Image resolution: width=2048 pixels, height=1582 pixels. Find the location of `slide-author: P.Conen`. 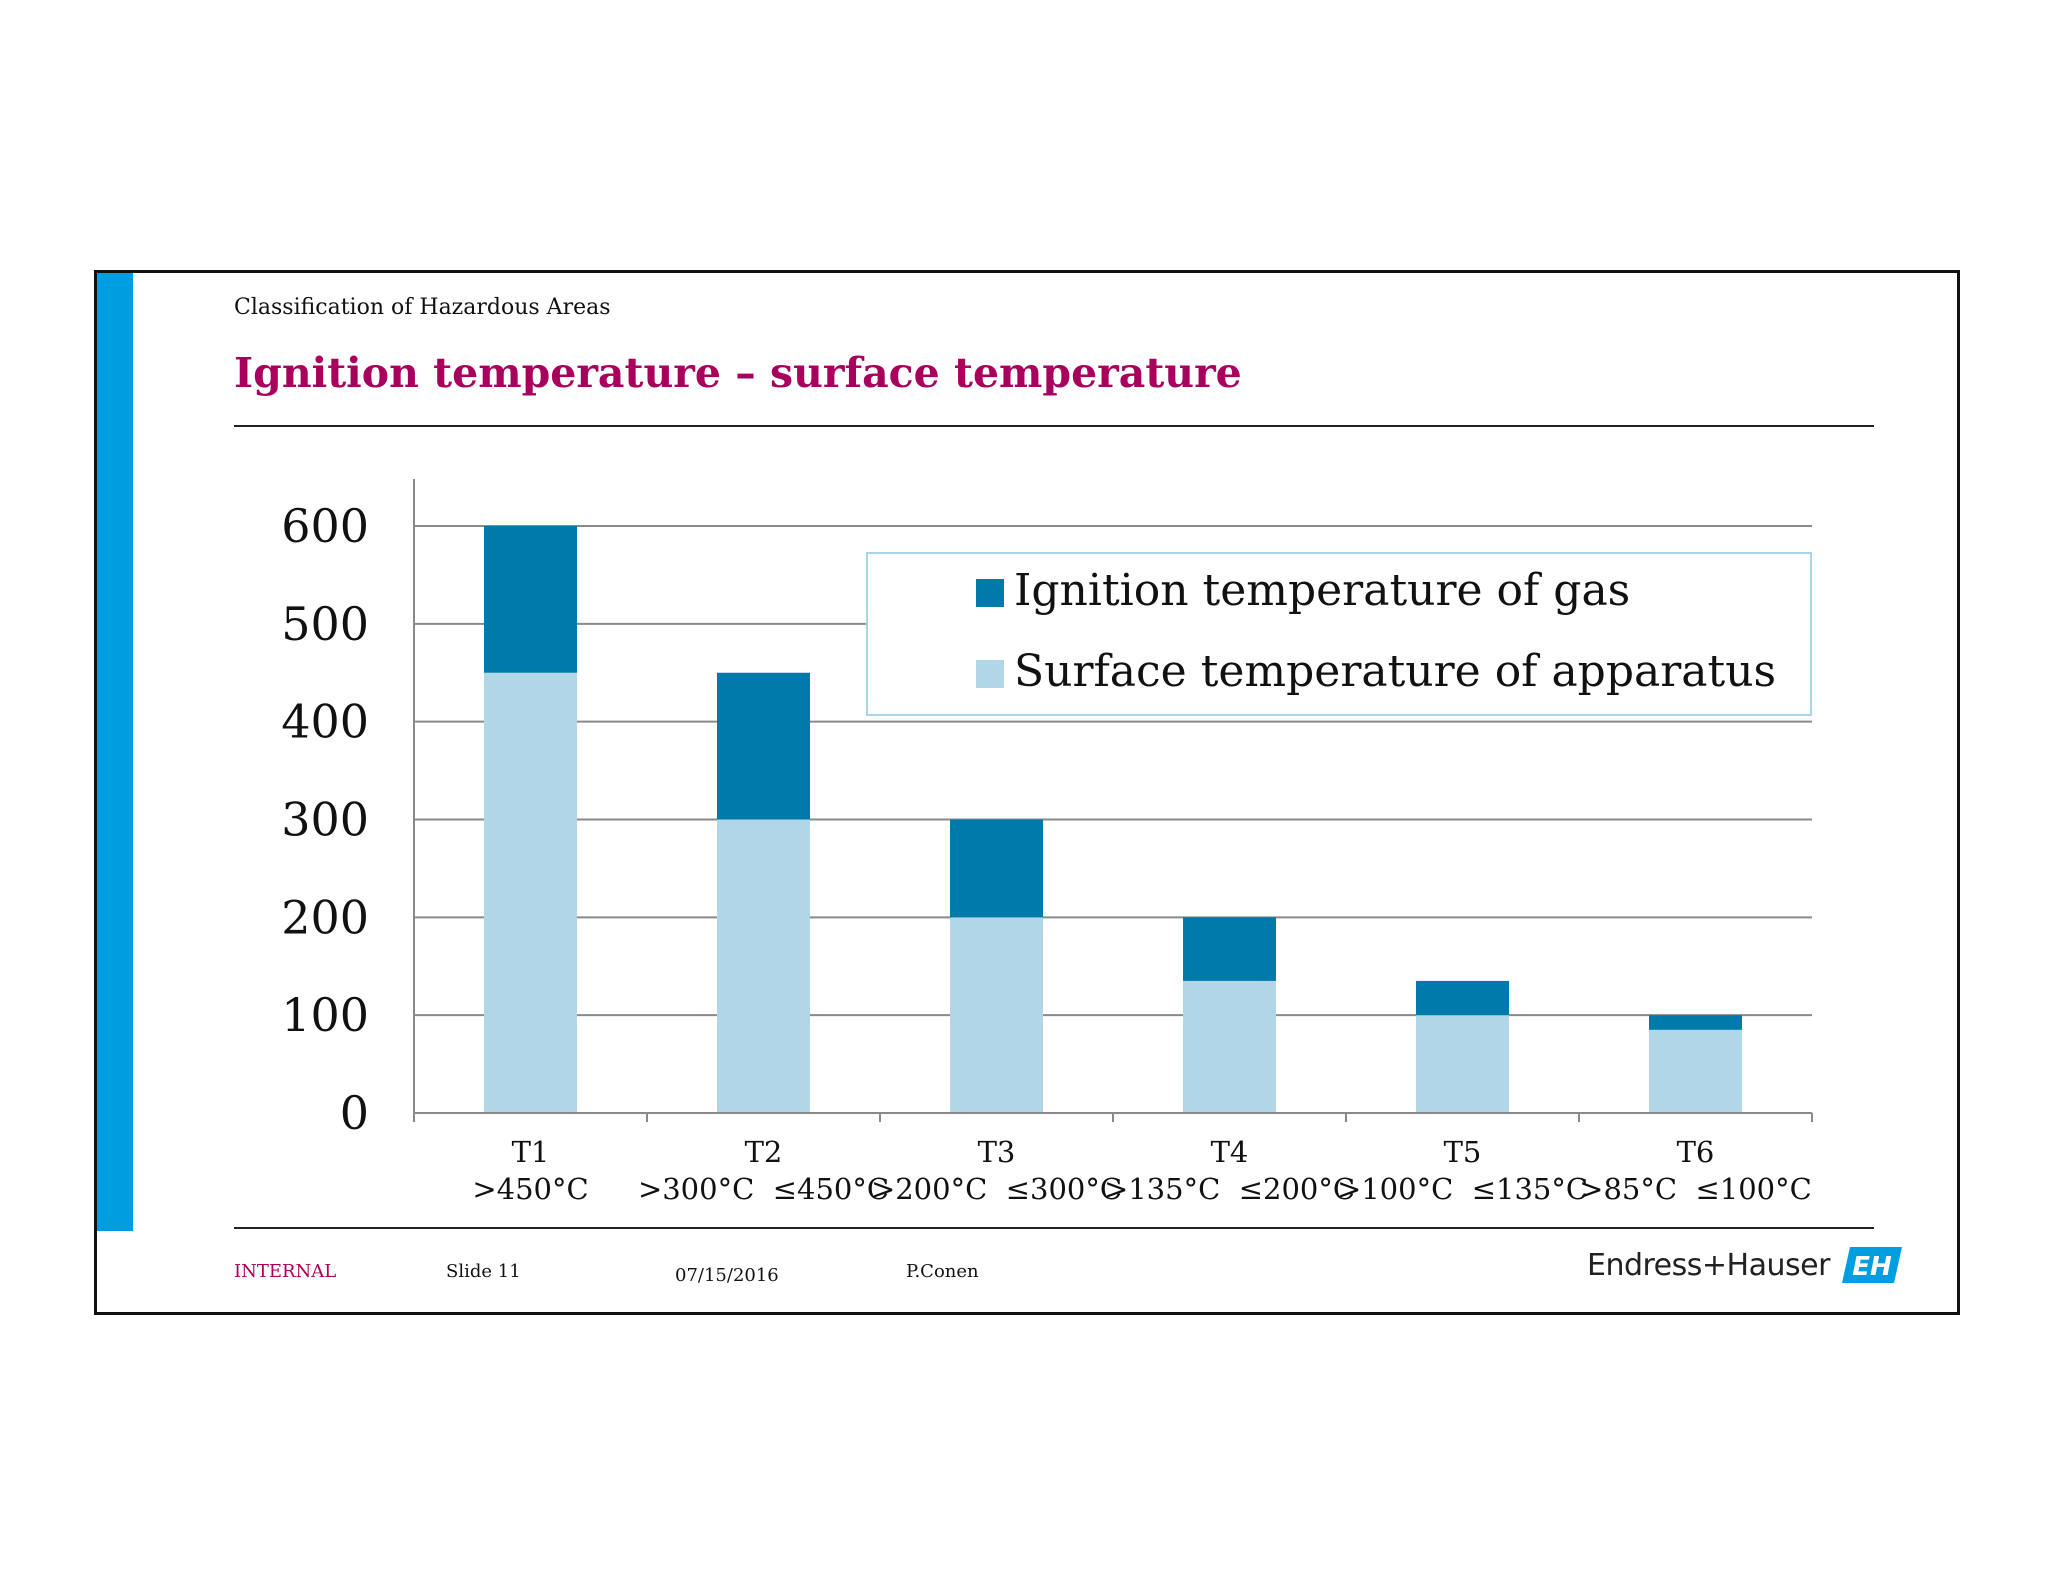

slide-author: P.Conen is located at coordinates (942, 1271).